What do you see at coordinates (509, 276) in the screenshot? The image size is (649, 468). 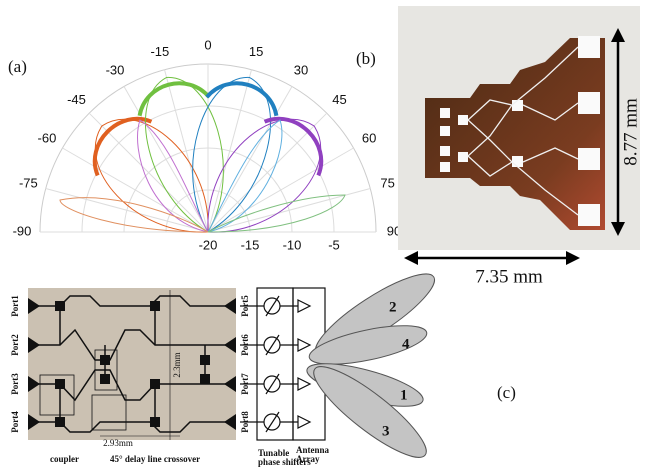 I see `width-label: 7.35 mm` at bounding box center [509, 276].